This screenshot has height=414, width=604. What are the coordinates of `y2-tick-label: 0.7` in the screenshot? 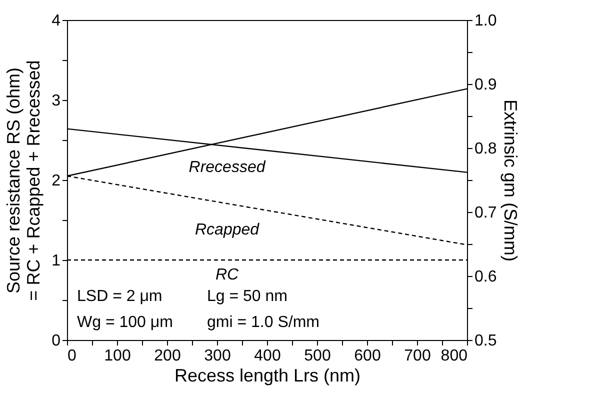 It's located at (485, 213).